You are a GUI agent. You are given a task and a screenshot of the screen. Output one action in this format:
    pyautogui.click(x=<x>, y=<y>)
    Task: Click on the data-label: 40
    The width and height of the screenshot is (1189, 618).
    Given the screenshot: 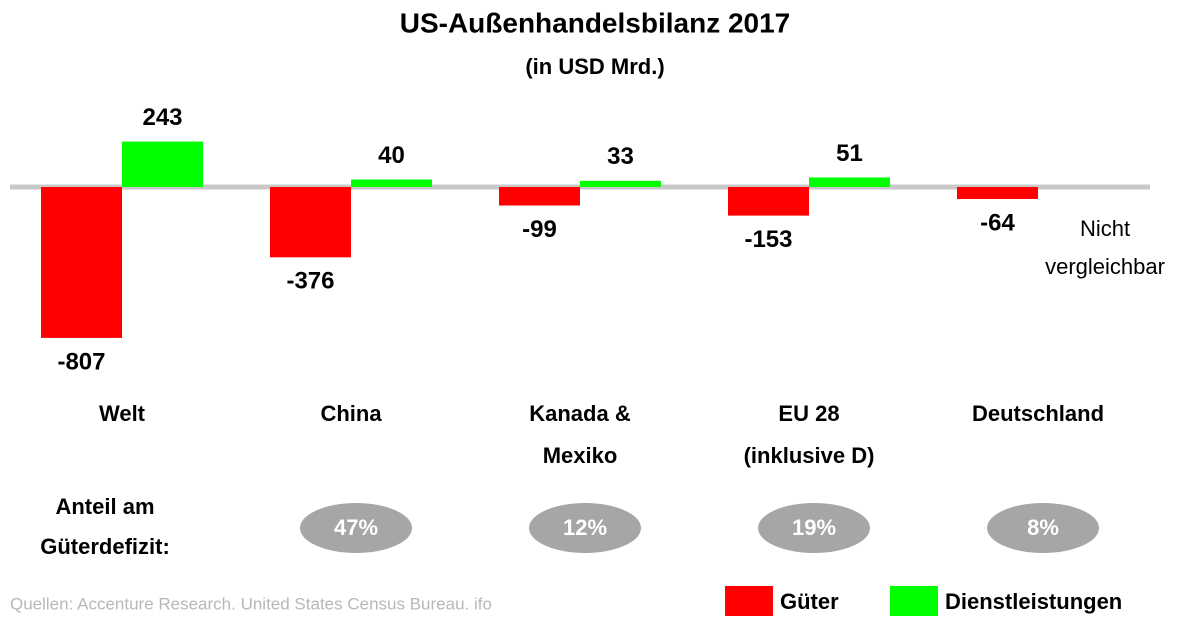 What is the action you would take?
    pyautogui.click(x=391, y=155)
    